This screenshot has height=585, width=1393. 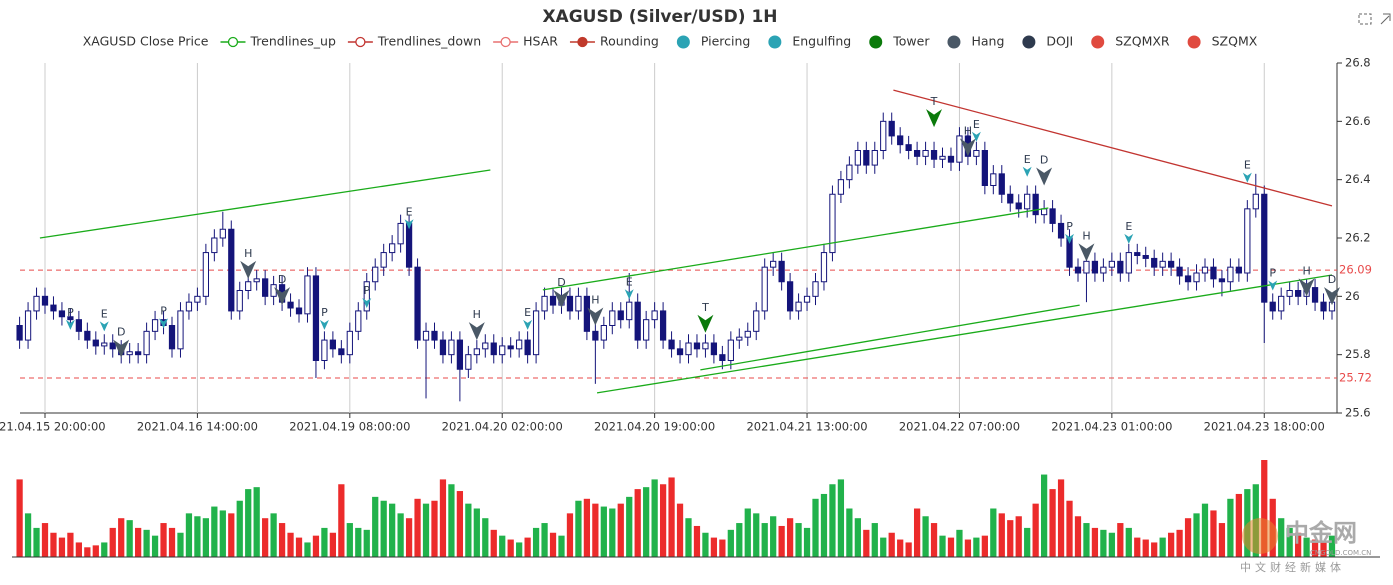 What do you see at coordinates (1130, 41) in the screenshot?
I see `legend-item: SZQMXR` at bounding box center [1130, 41].